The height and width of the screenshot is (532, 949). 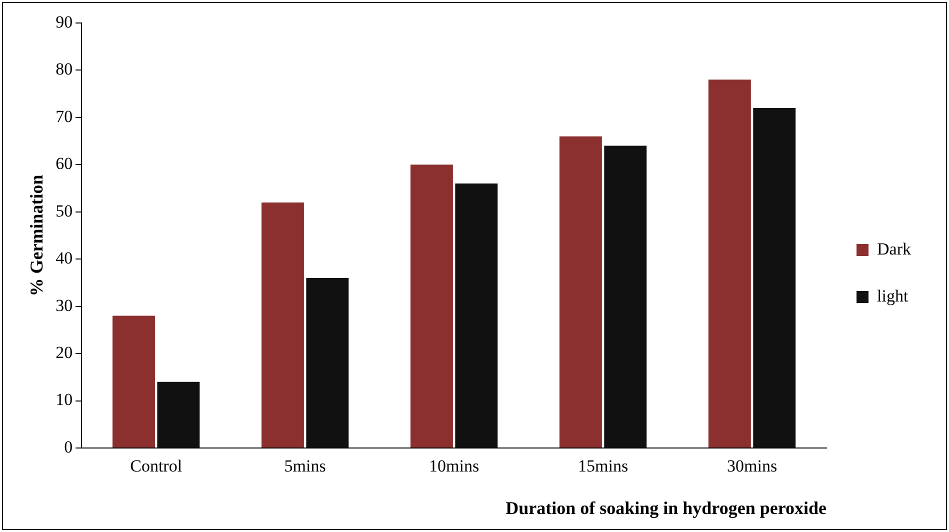 What do you see at coordinates (156, 466) in the screenshot?
I see `x-tick-label: Control` at bounding box center [156, 466].